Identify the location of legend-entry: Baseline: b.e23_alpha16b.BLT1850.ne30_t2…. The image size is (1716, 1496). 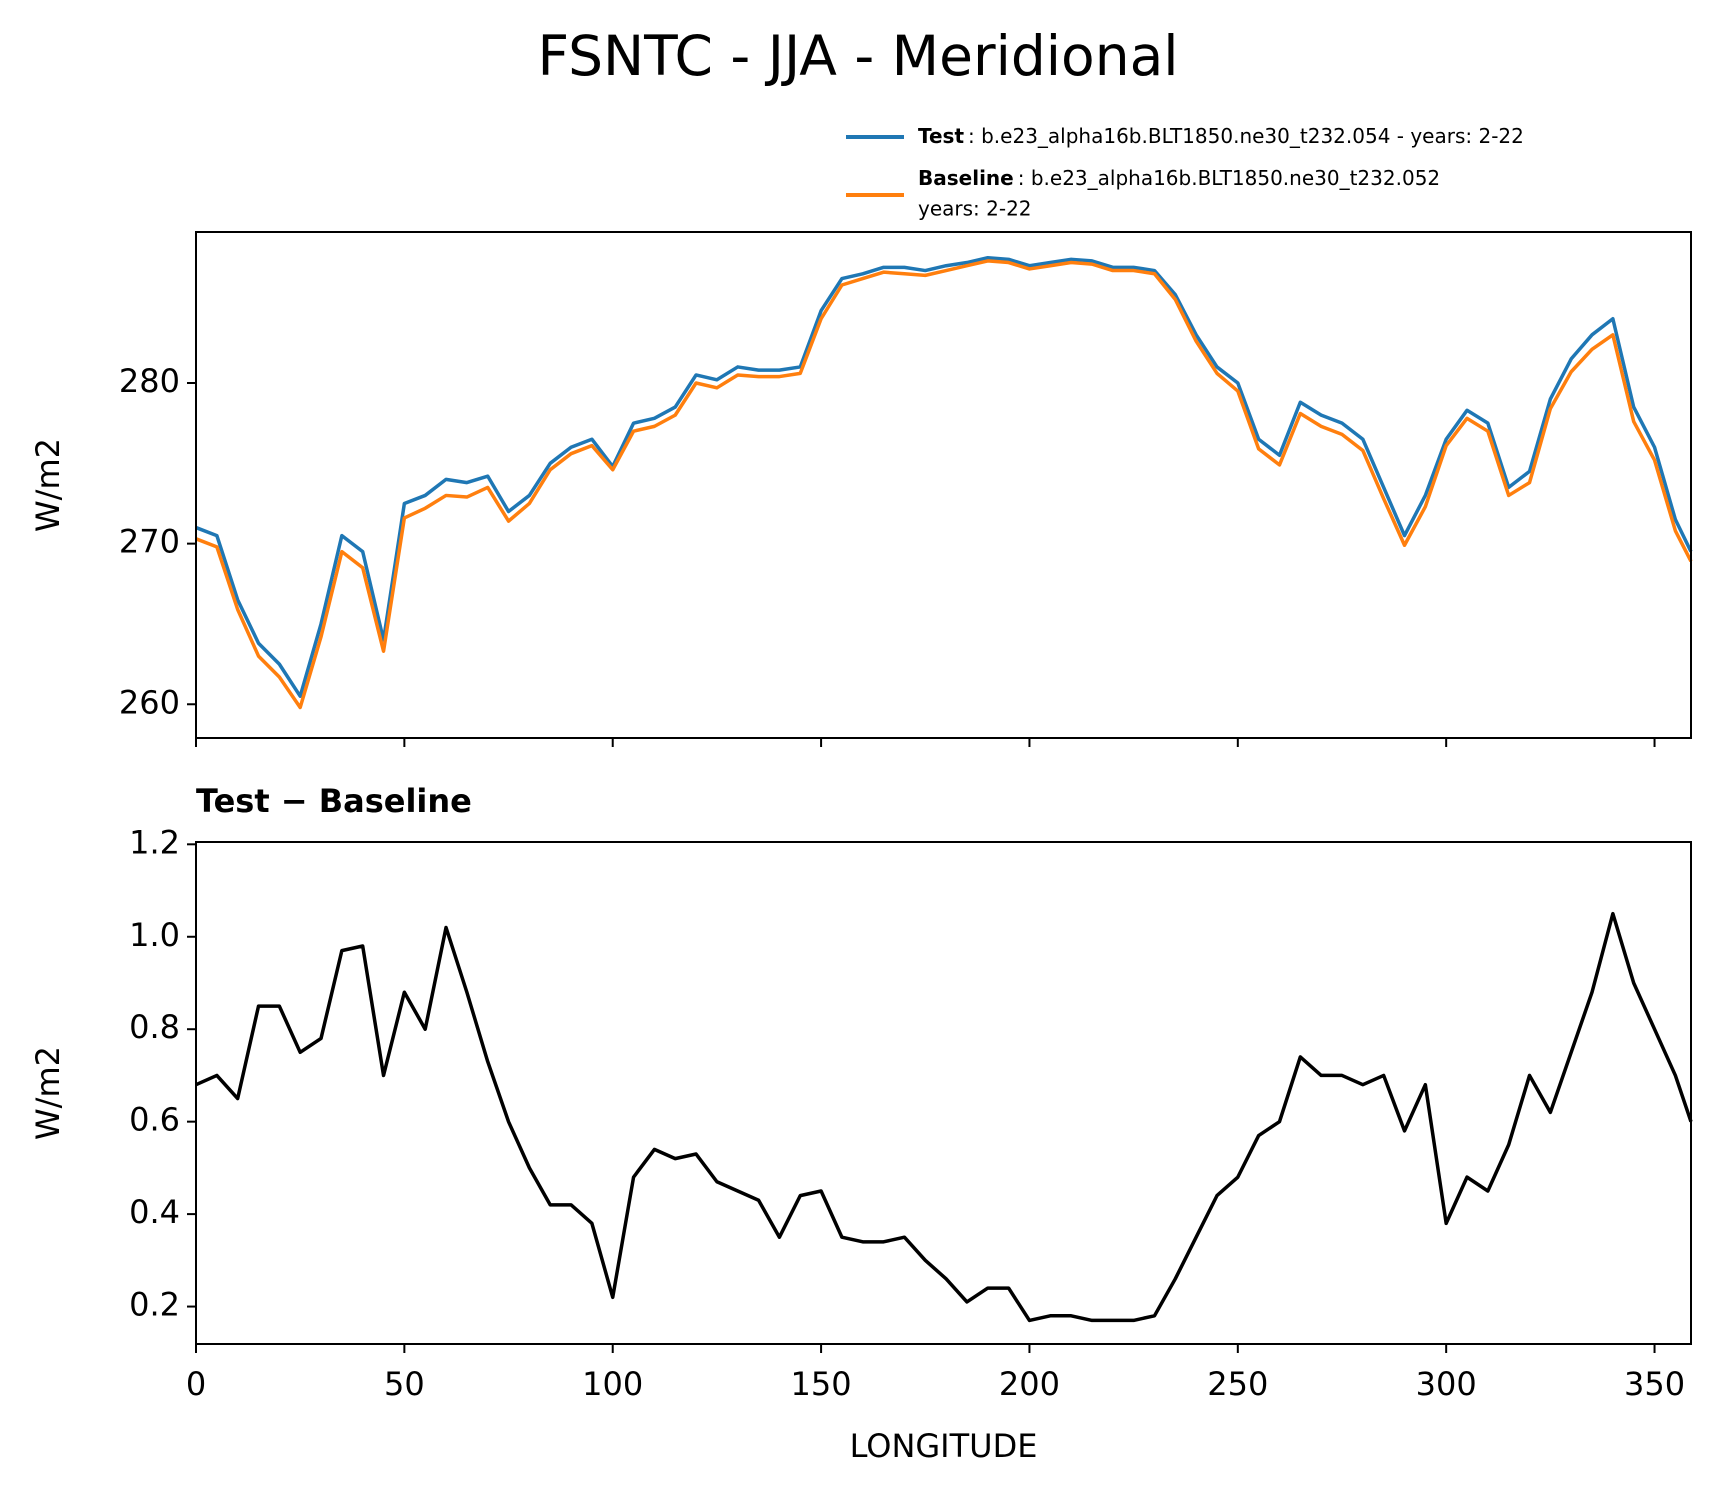
(1179, 178).